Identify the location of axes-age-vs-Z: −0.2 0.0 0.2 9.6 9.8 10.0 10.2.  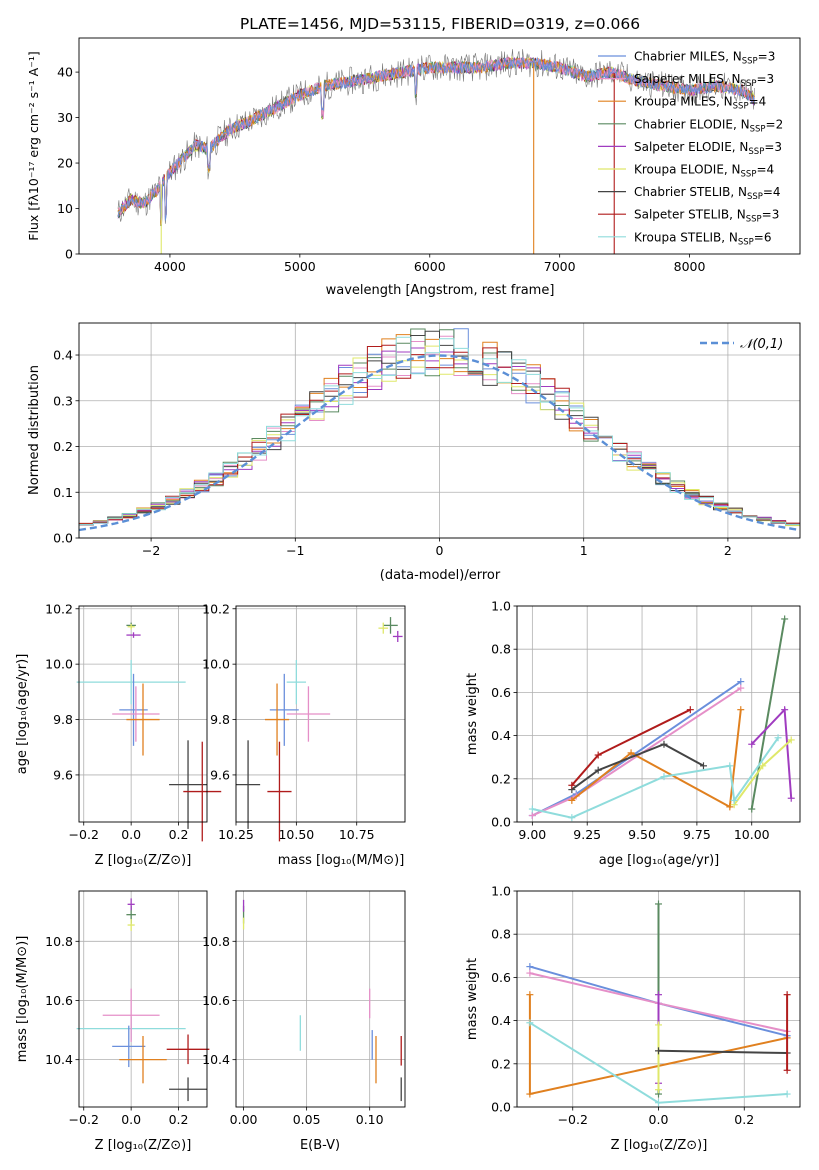
(133, 721).